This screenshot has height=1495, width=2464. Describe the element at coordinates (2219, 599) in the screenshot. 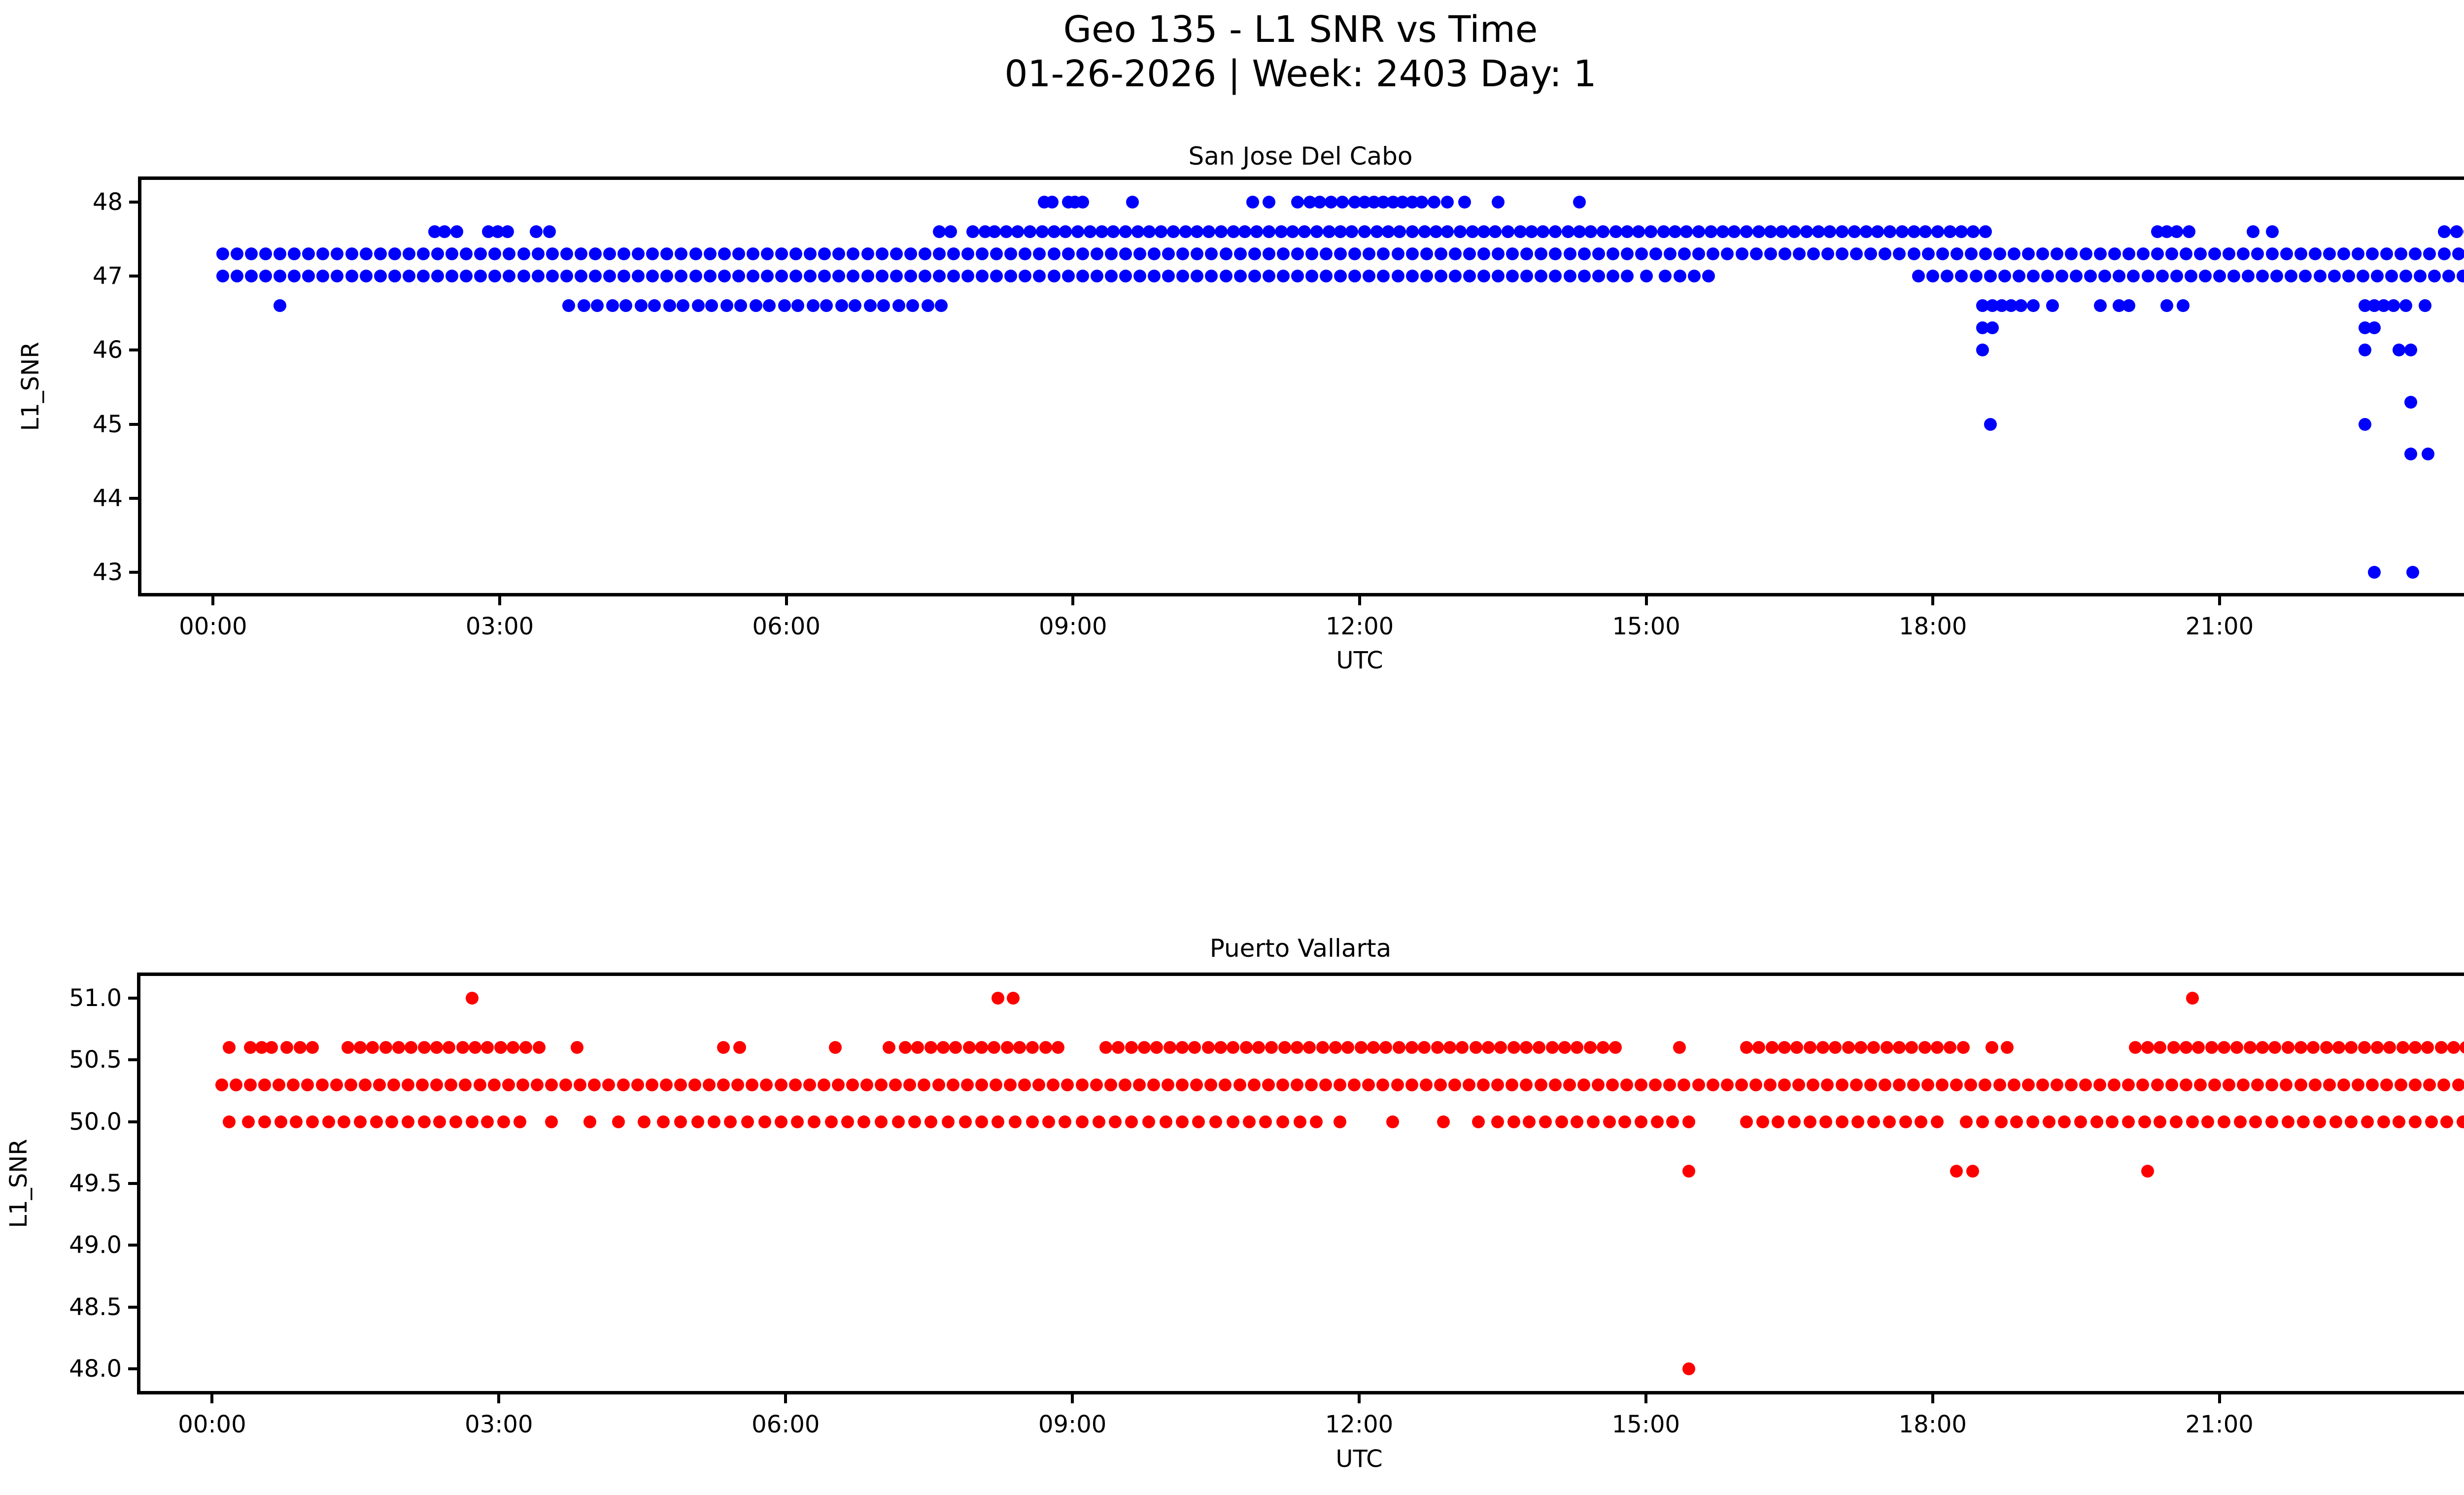

I see `x-tick-top` at that location.